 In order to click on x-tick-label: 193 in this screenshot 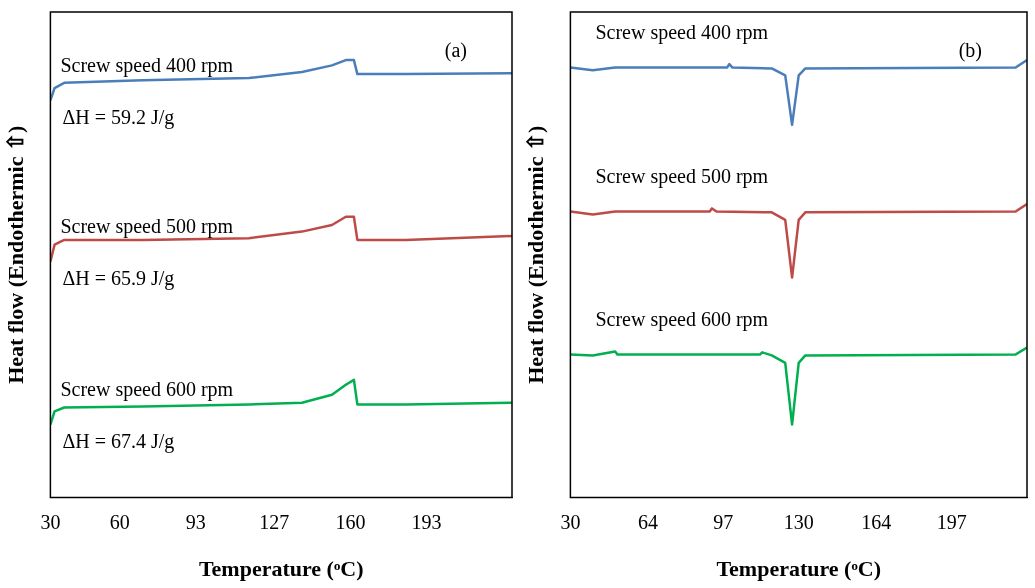, I will do `click(426, 521)`.